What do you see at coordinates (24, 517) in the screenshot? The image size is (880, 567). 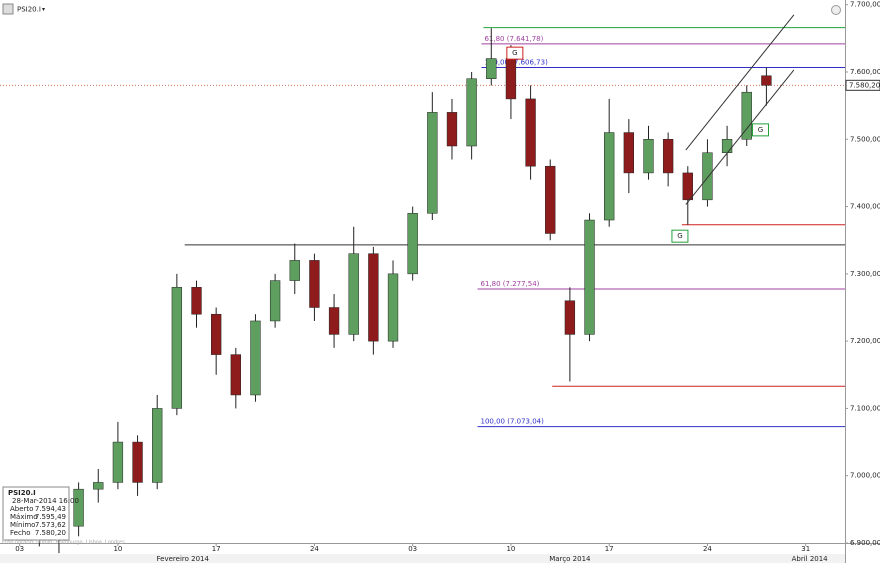 I see `info-label: Máximo` at bounding box center [24, 517].